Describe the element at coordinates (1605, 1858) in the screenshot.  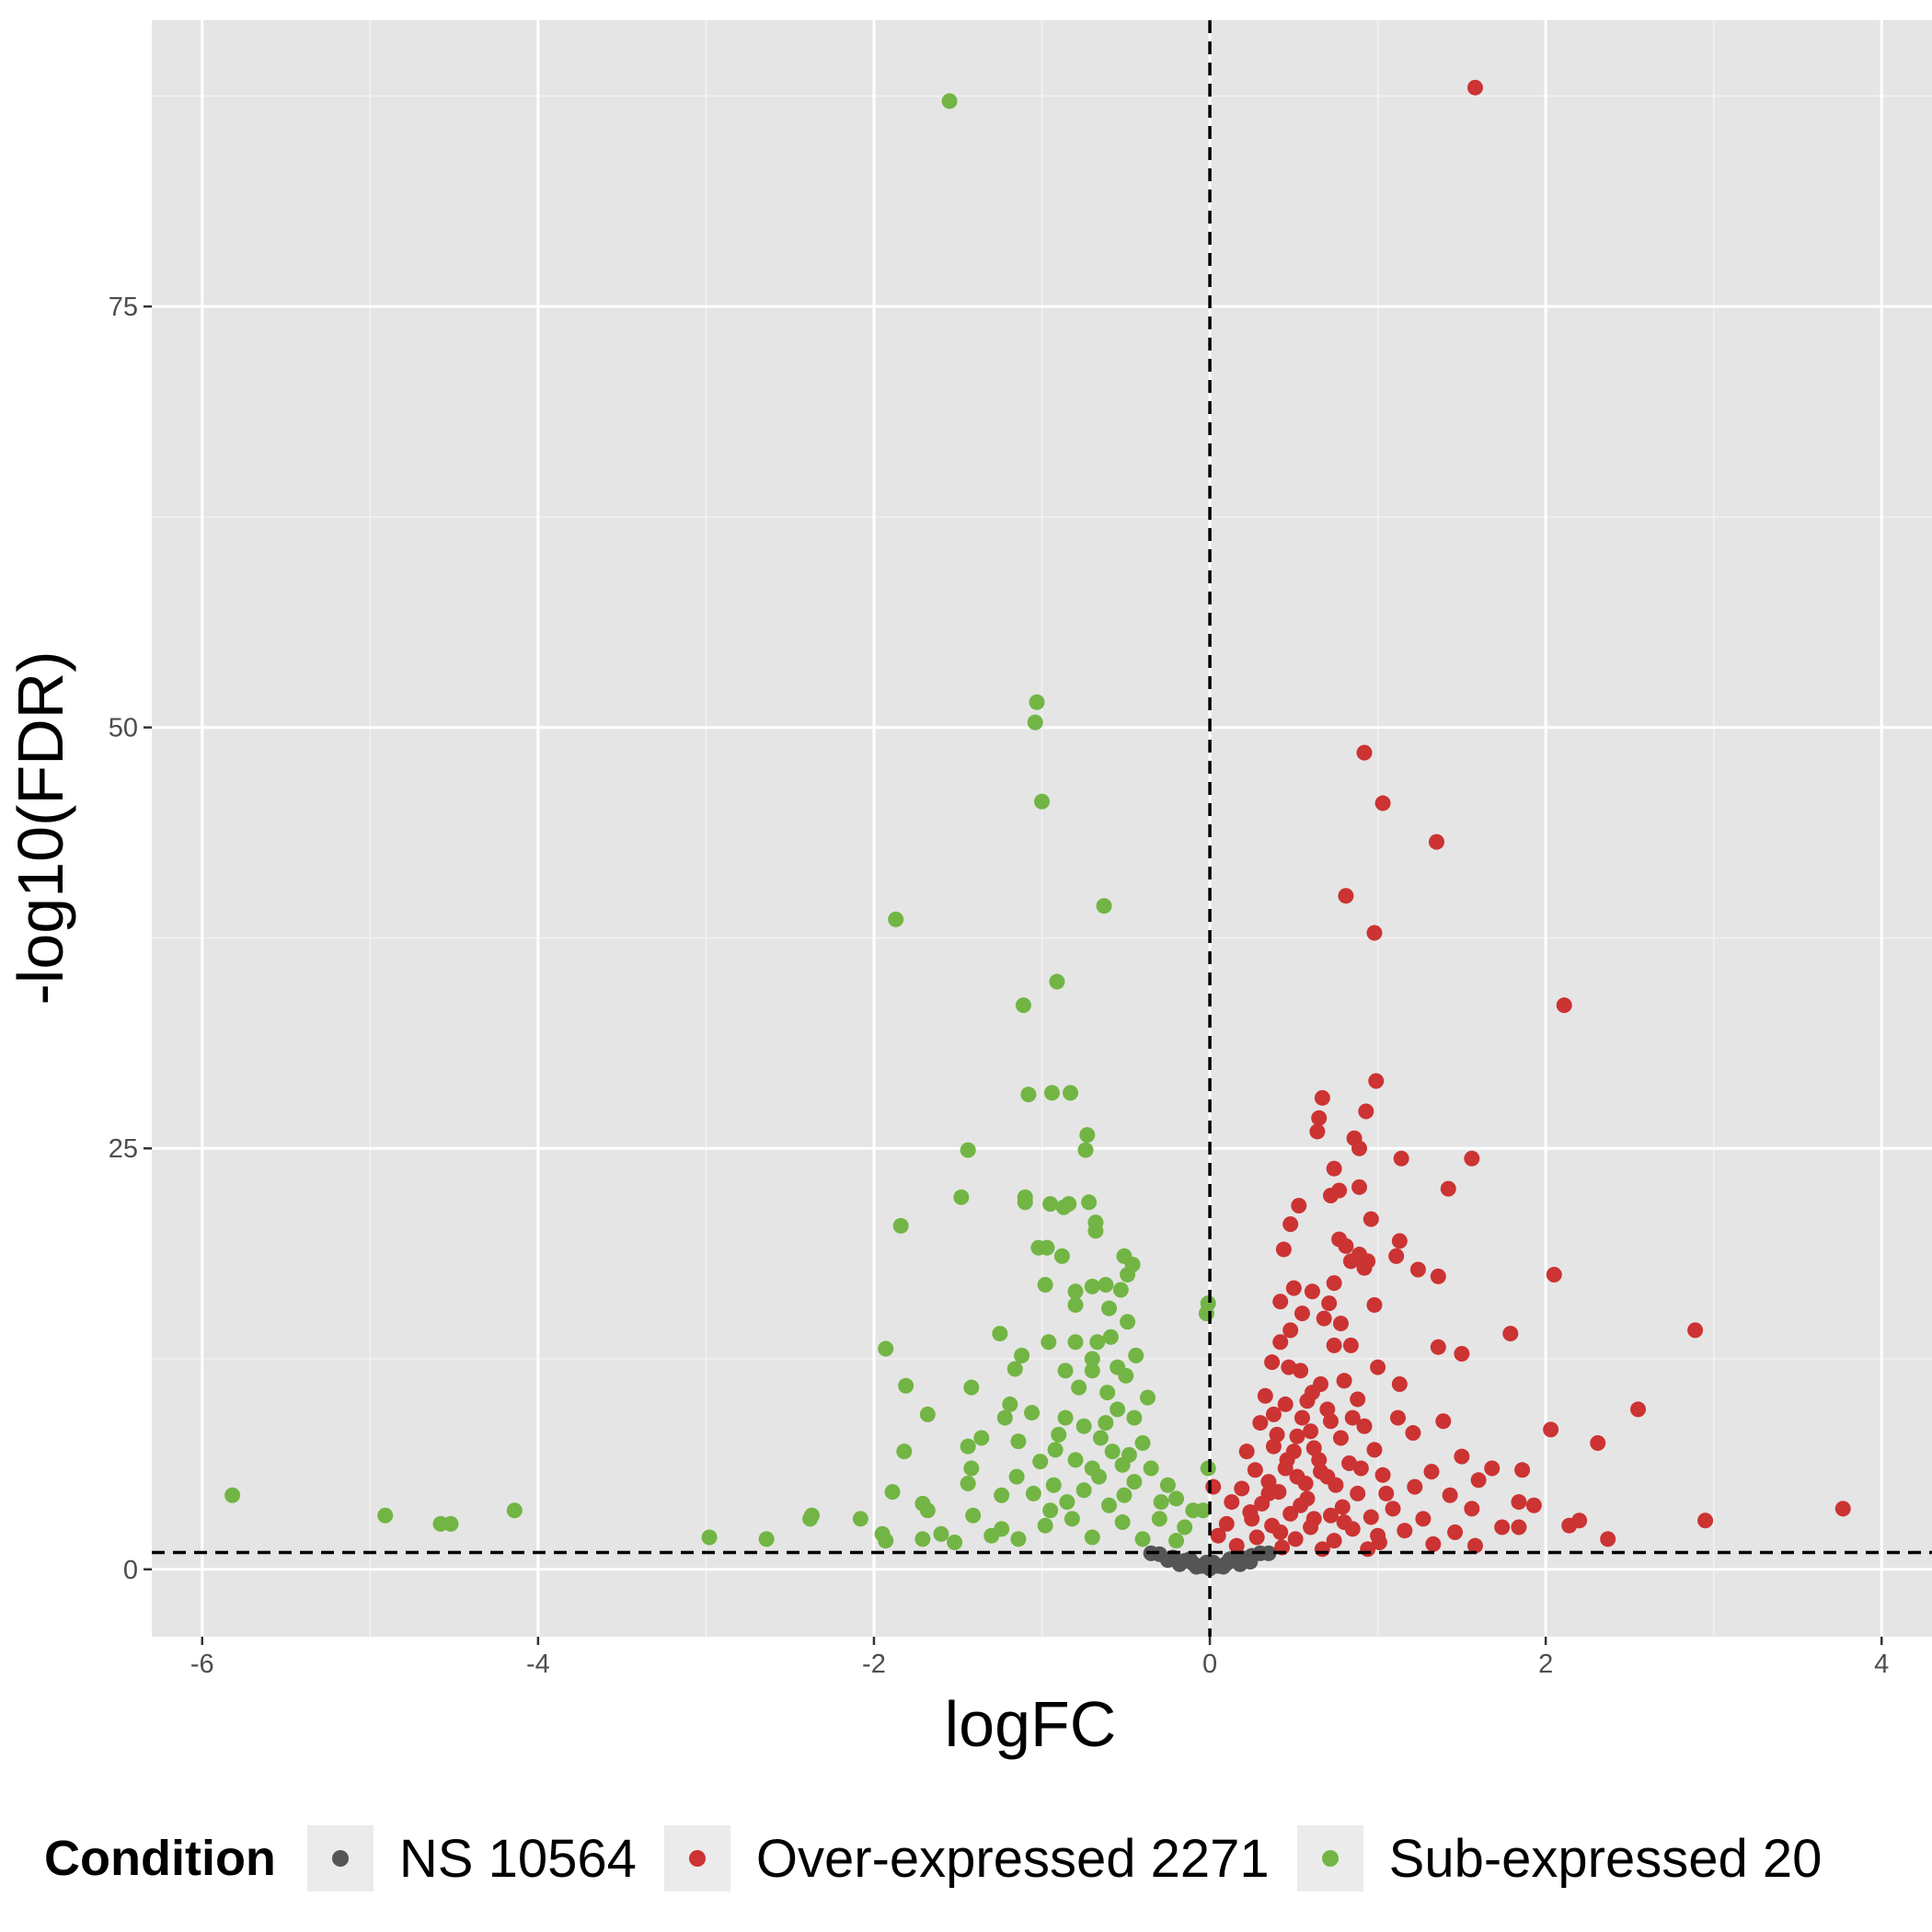
I see `legend-label-sub-expressed: Sub-expressed 20` at that location.